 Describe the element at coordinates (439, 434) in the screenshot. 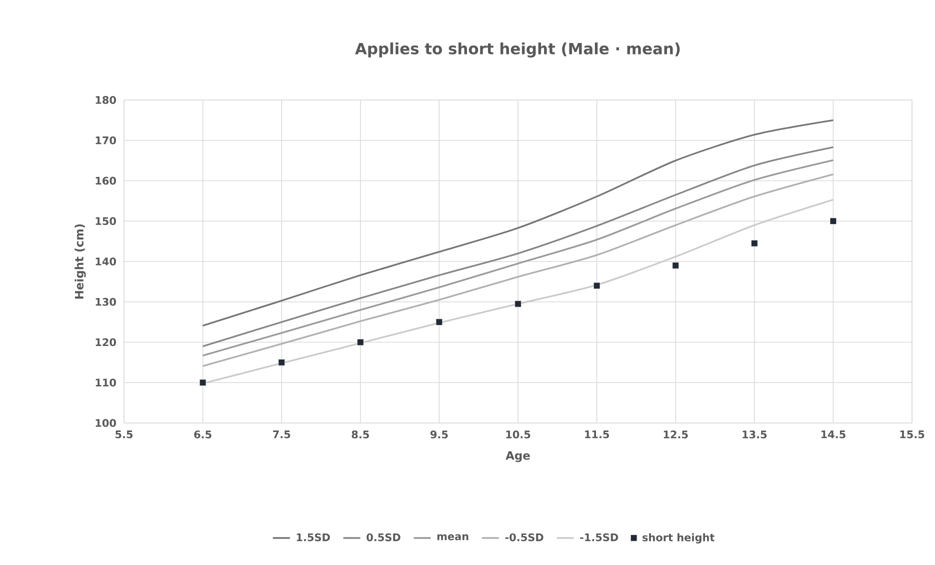

I see `x-tick-label: 9.5` at that location.